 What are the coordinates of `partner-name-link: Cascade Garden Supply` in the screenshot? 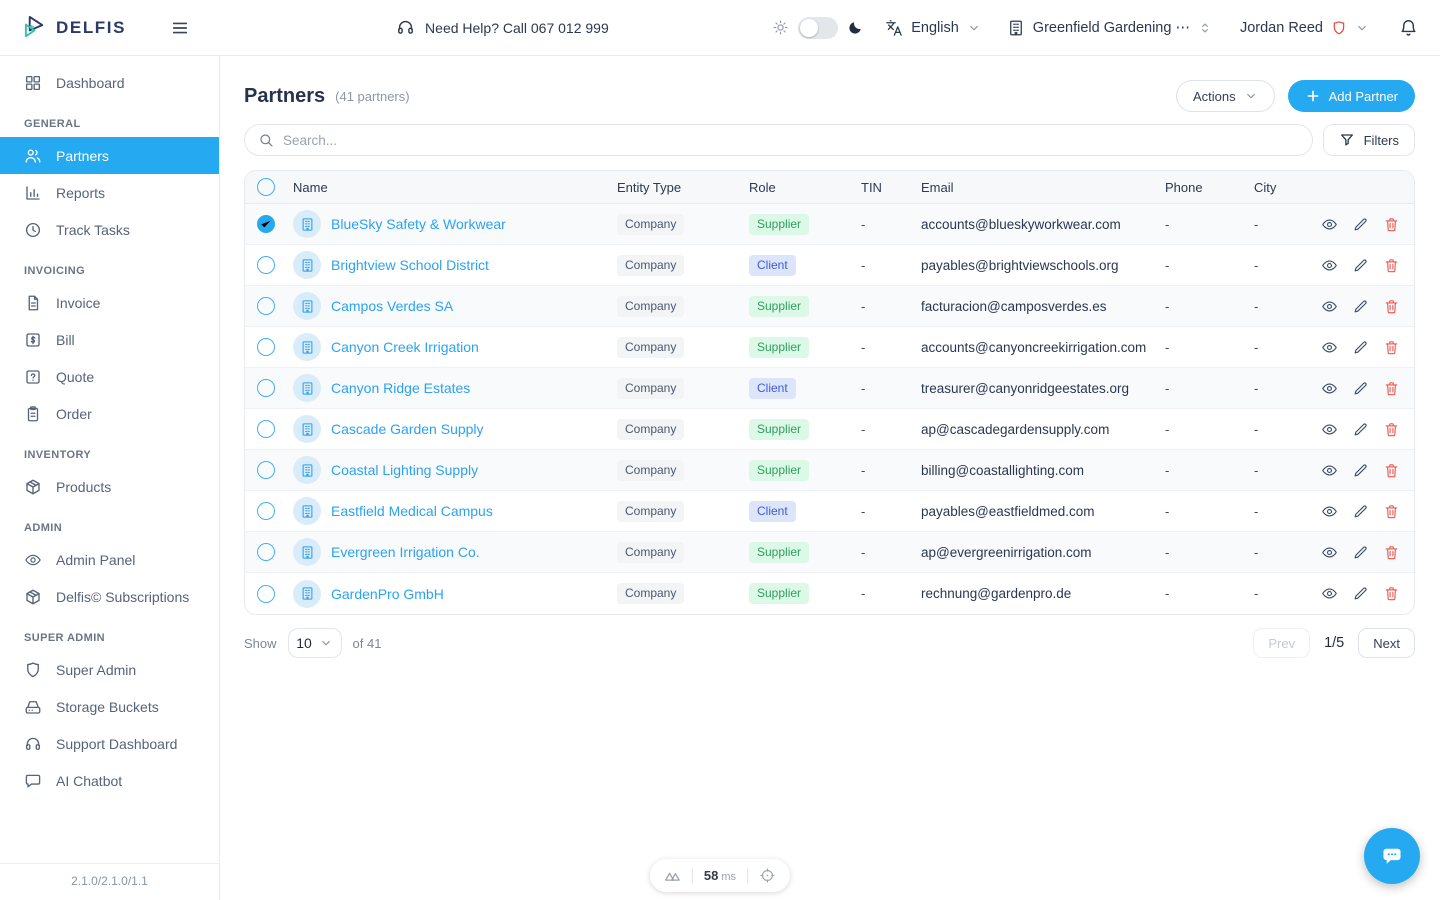 It's located at (407, 429).